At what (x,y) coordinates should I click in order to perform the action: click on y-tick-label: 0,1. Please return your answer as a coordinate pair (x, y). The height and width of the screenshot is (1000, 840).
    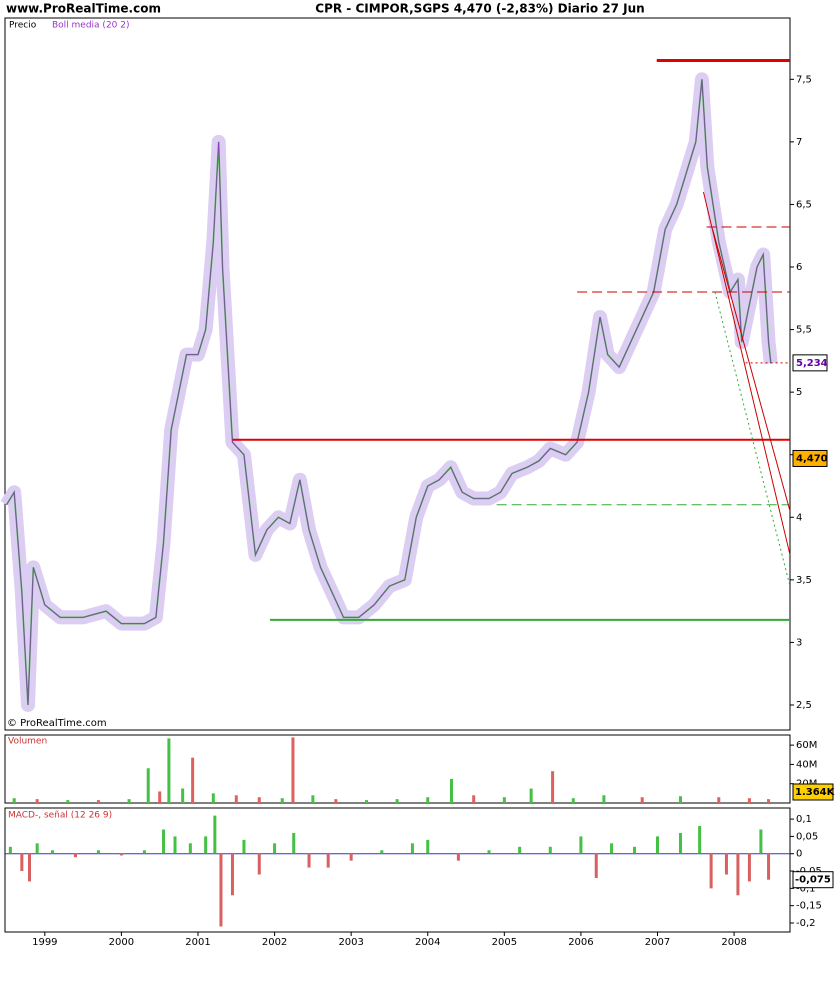
    Looking at the image, I should click on (804, 819).